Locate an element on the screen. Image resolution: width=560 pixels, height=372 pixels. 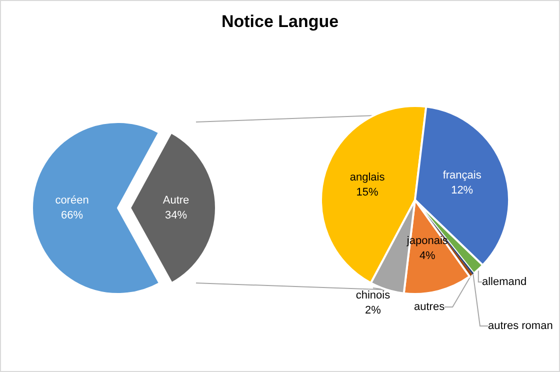
data-label: 15% is located at coordinates (367, 192).